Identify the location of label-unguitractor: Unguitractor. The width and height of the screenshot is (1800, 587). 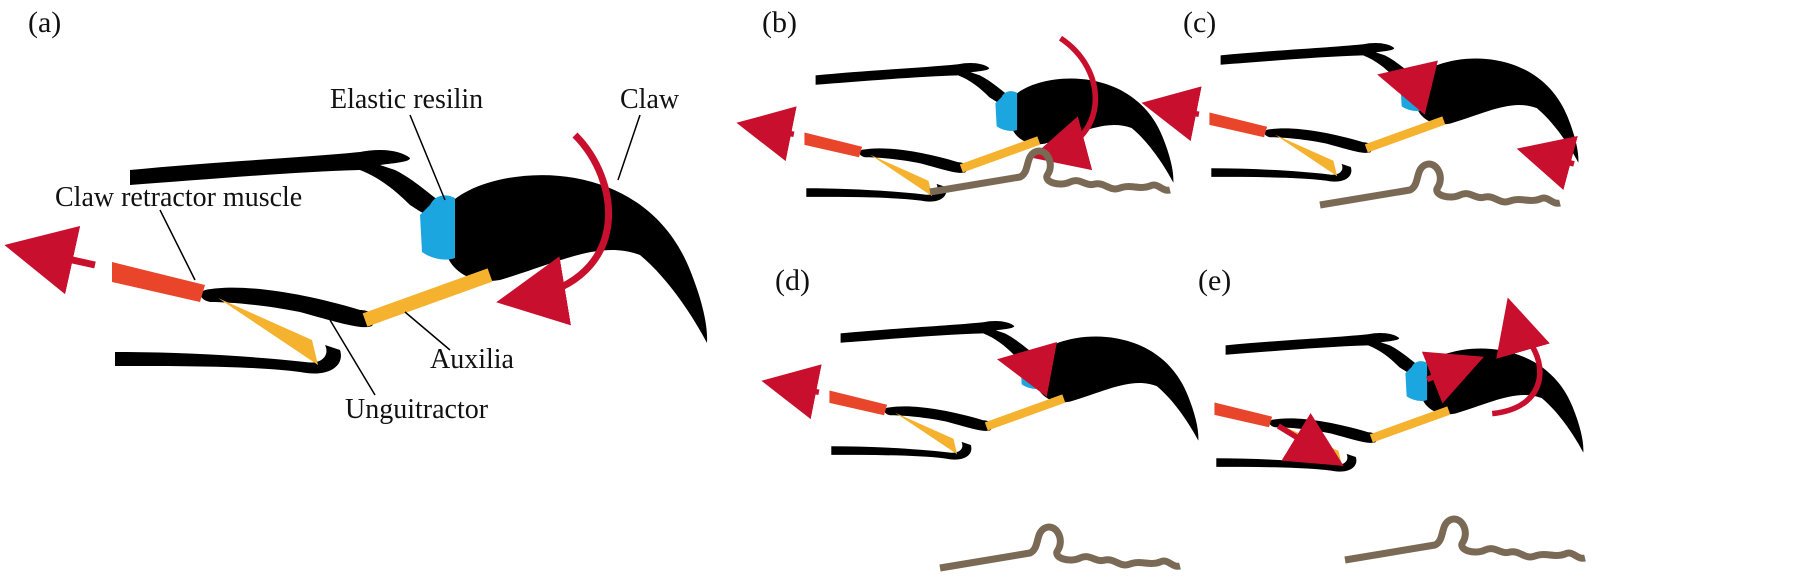
(417, 409).